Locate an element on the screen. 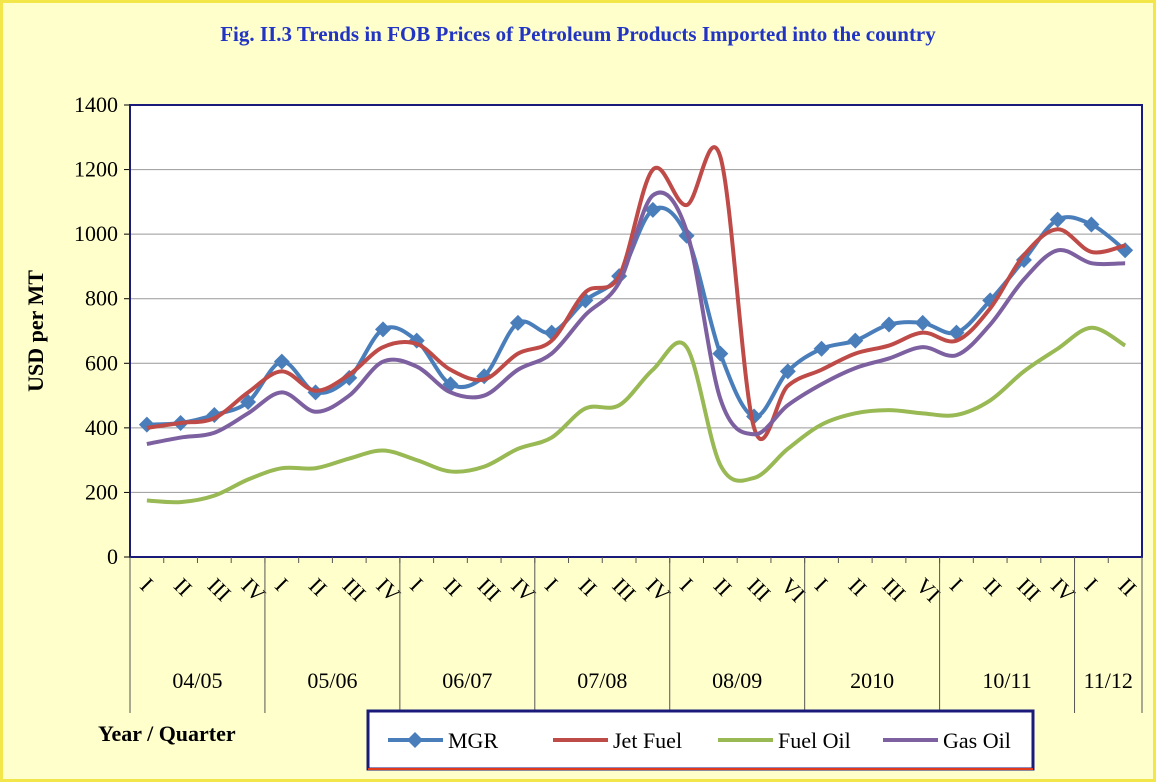 The height and width of the screenshot is (782, 1156). y-tick-label: 1200 is located at coordinates (96, 169).